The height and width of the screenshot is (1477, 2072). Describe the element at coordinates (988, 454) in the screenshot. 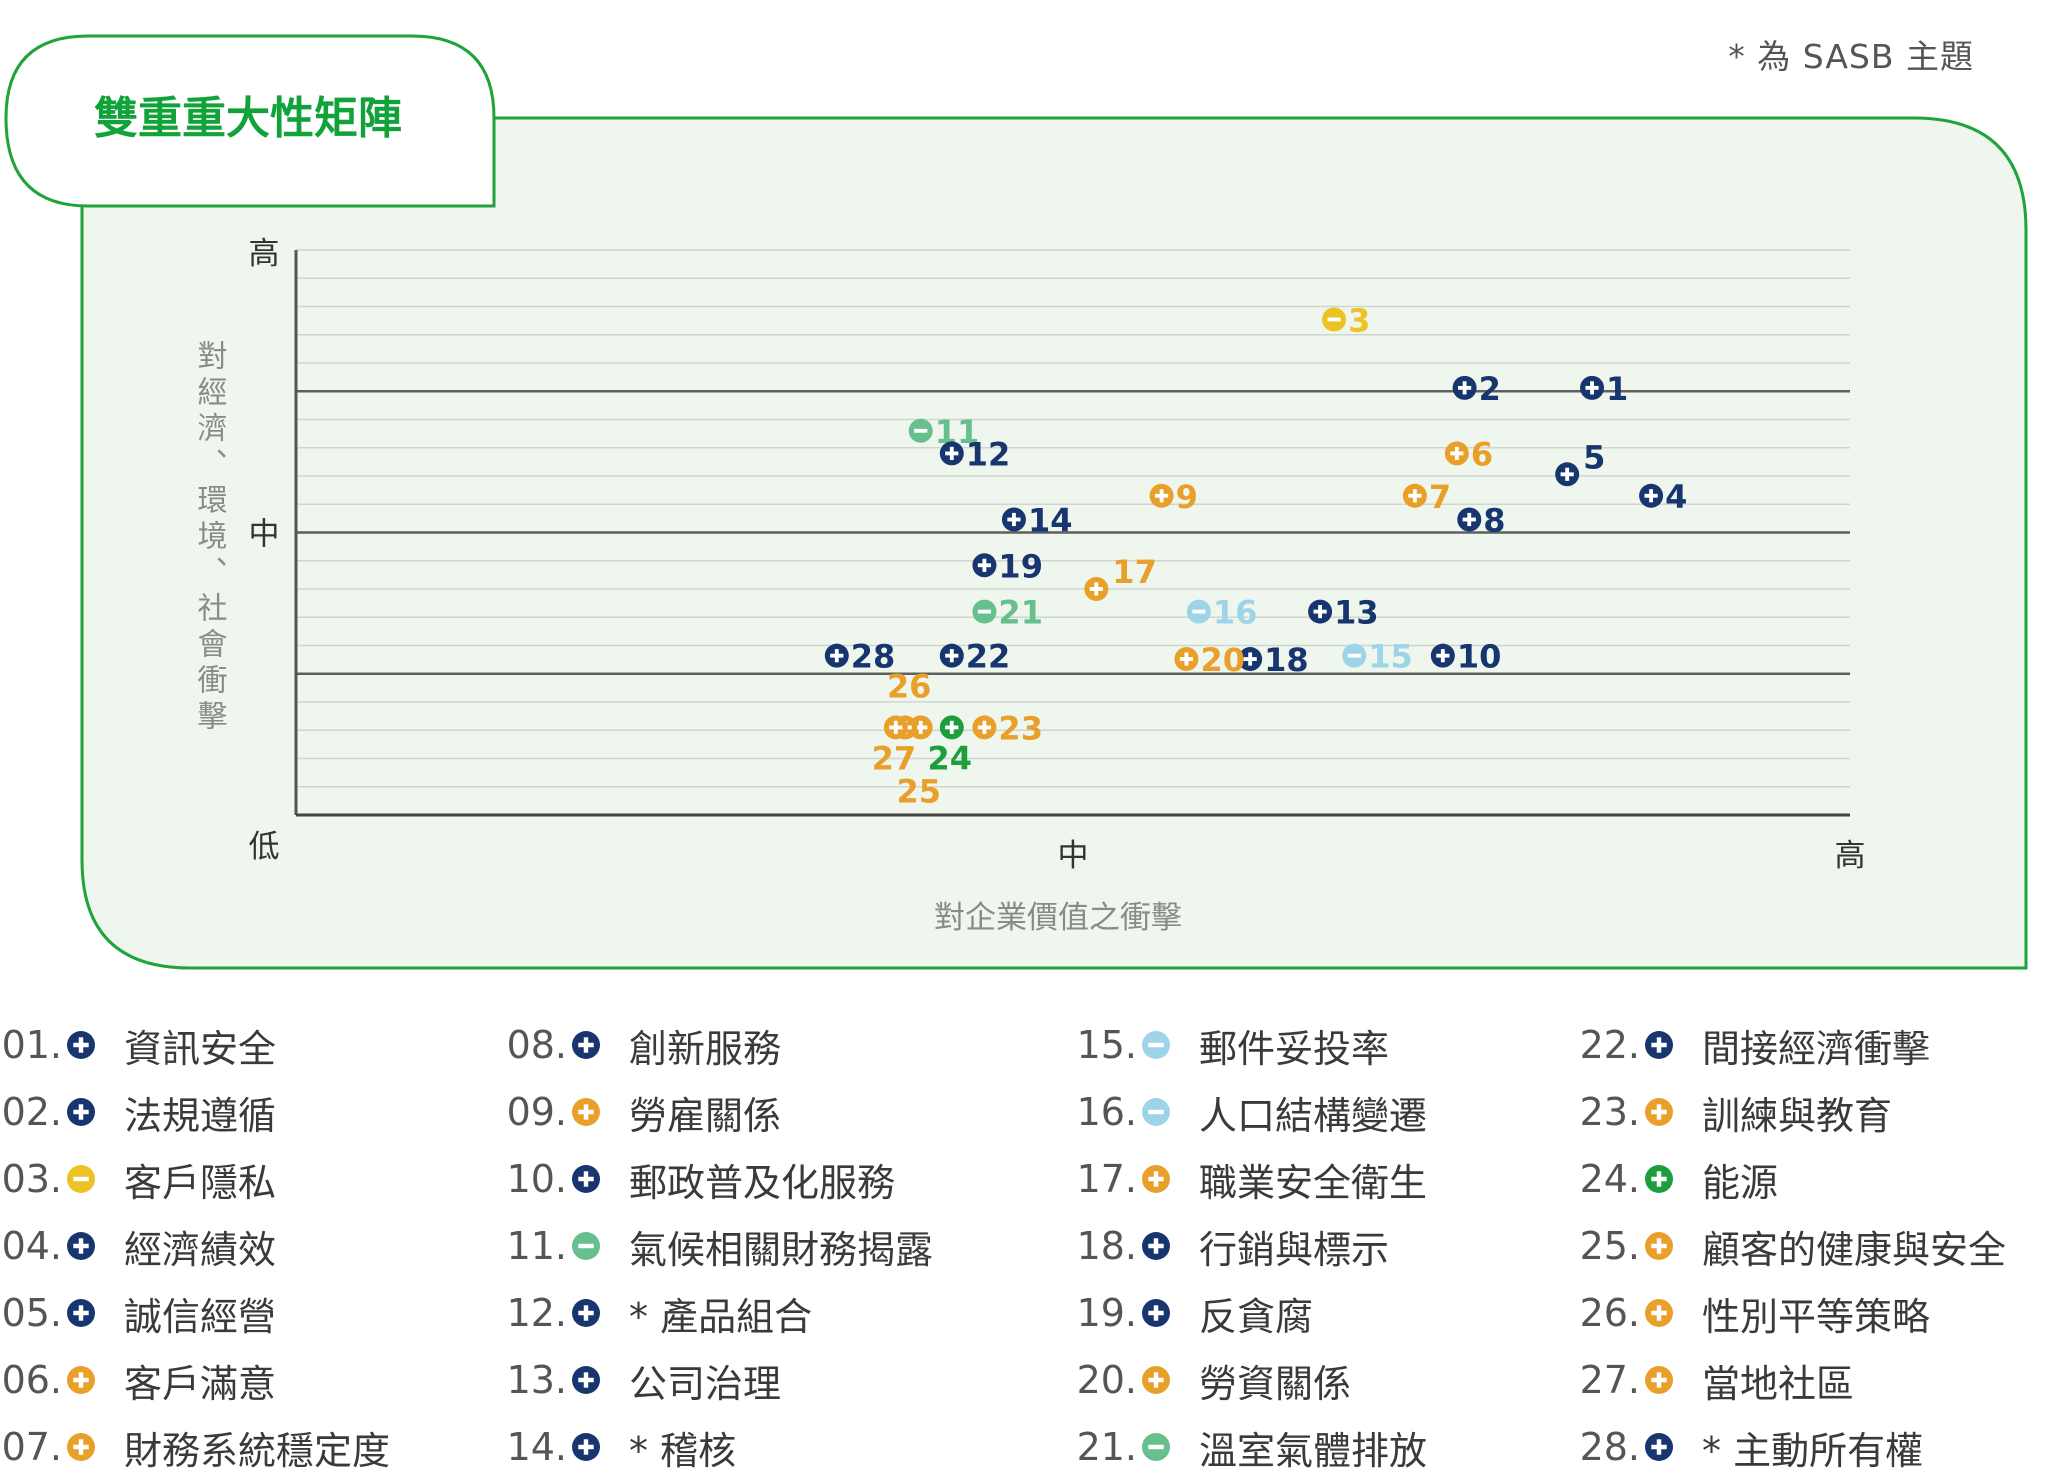

I see `point-label-12: 12` at that location.